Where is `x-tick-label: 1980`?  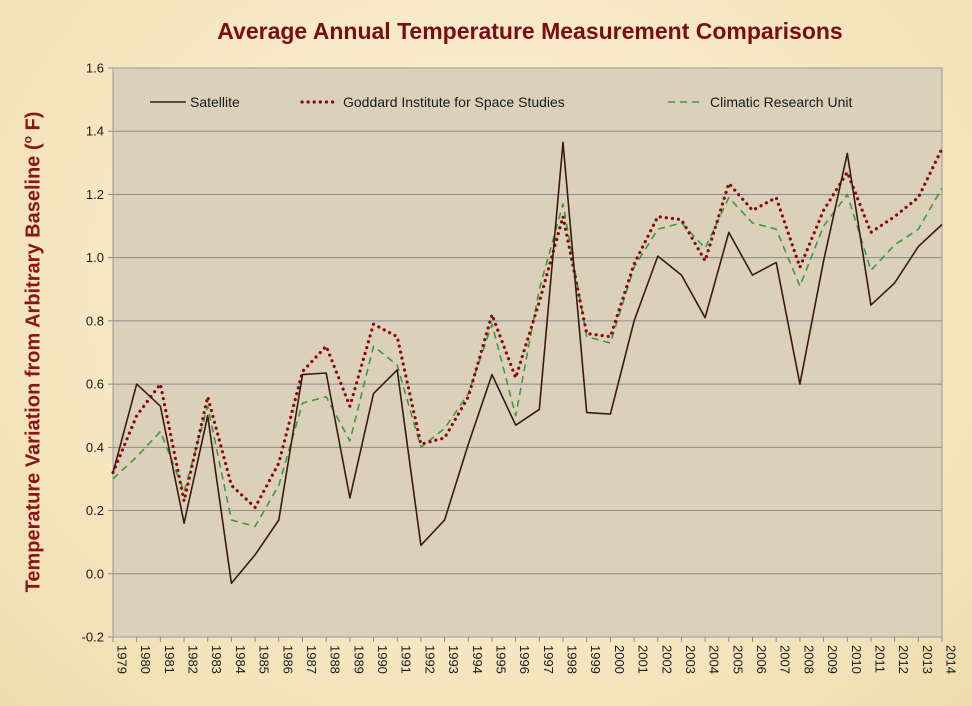
x-tick-label: 1980 is located at coordinates (145, 659).